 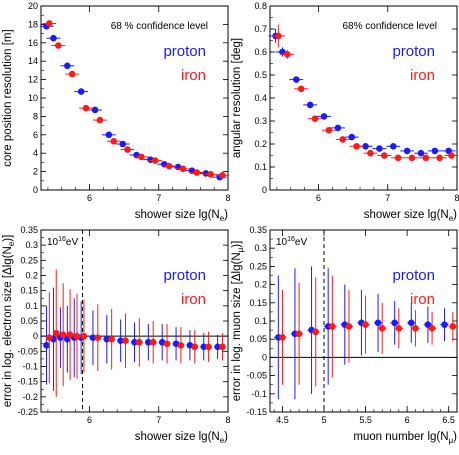 I want to click on x-tick-label: 8, so click(x=456, y=198).